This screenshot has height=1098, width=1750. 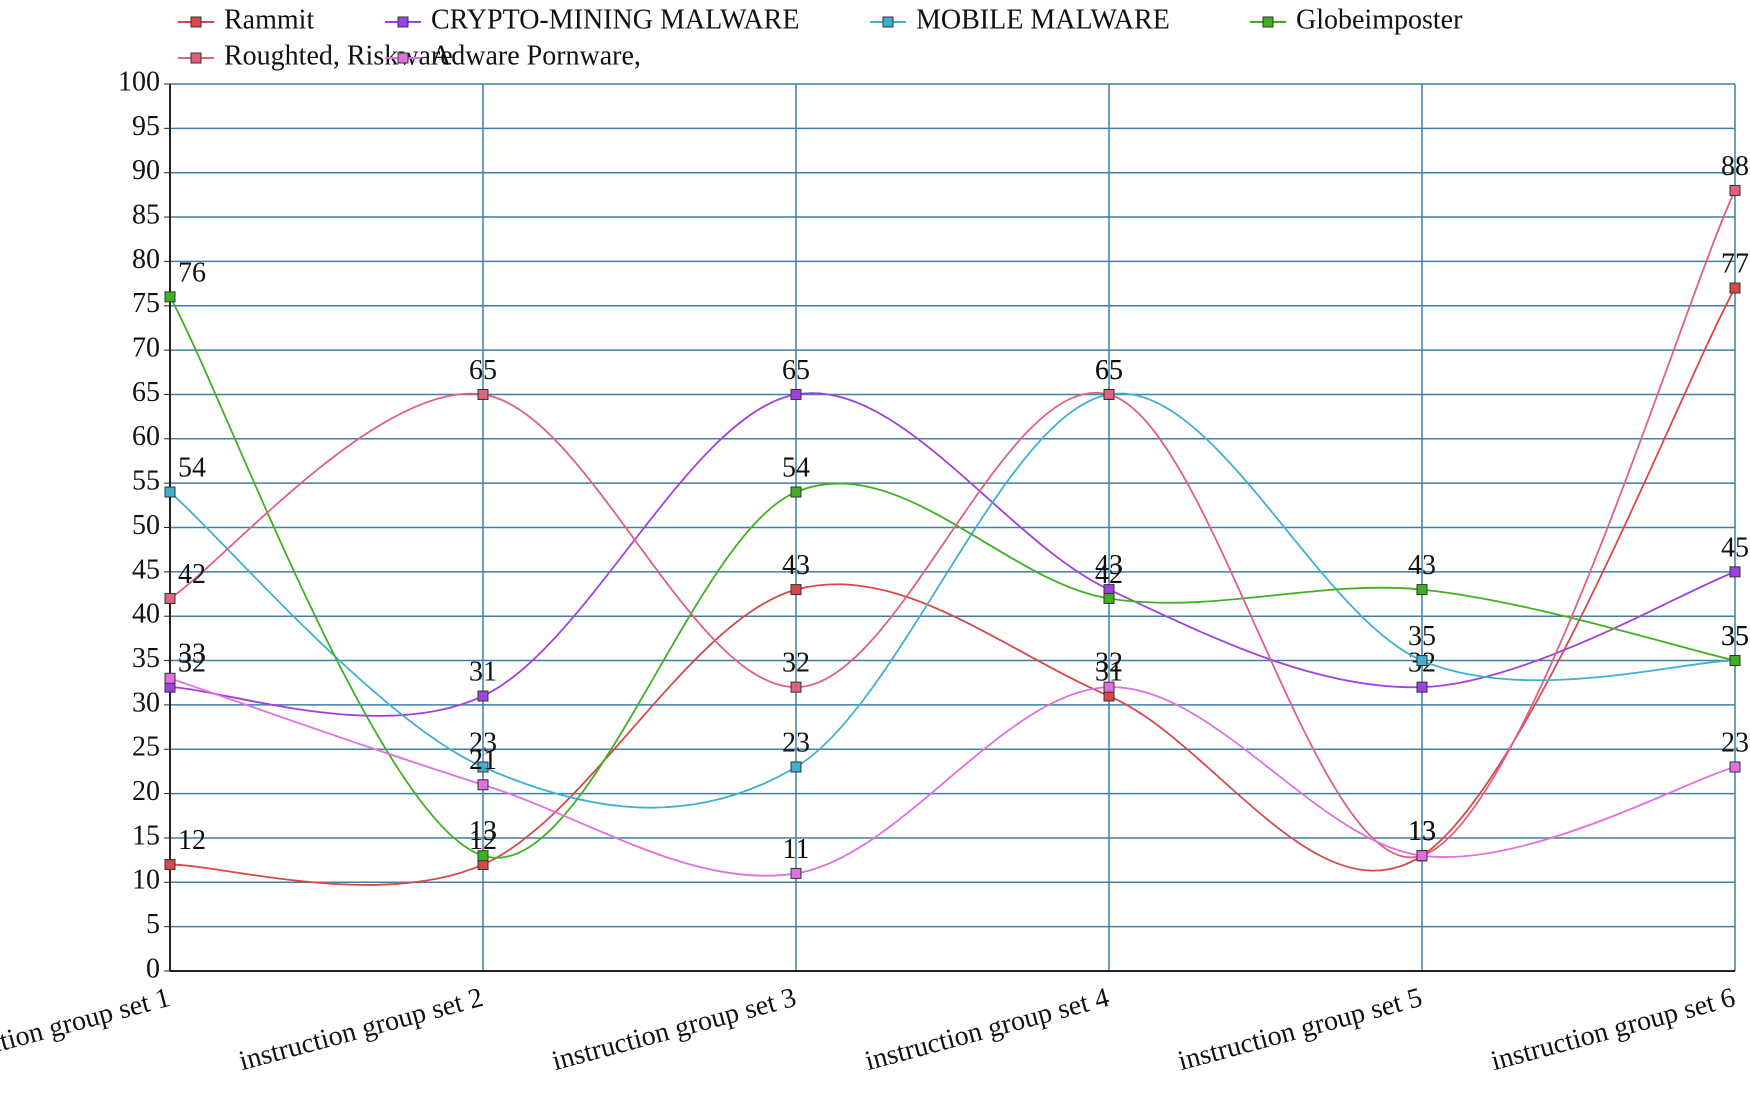 I want to click on data-label: 88, so click(x=1735, y=166).